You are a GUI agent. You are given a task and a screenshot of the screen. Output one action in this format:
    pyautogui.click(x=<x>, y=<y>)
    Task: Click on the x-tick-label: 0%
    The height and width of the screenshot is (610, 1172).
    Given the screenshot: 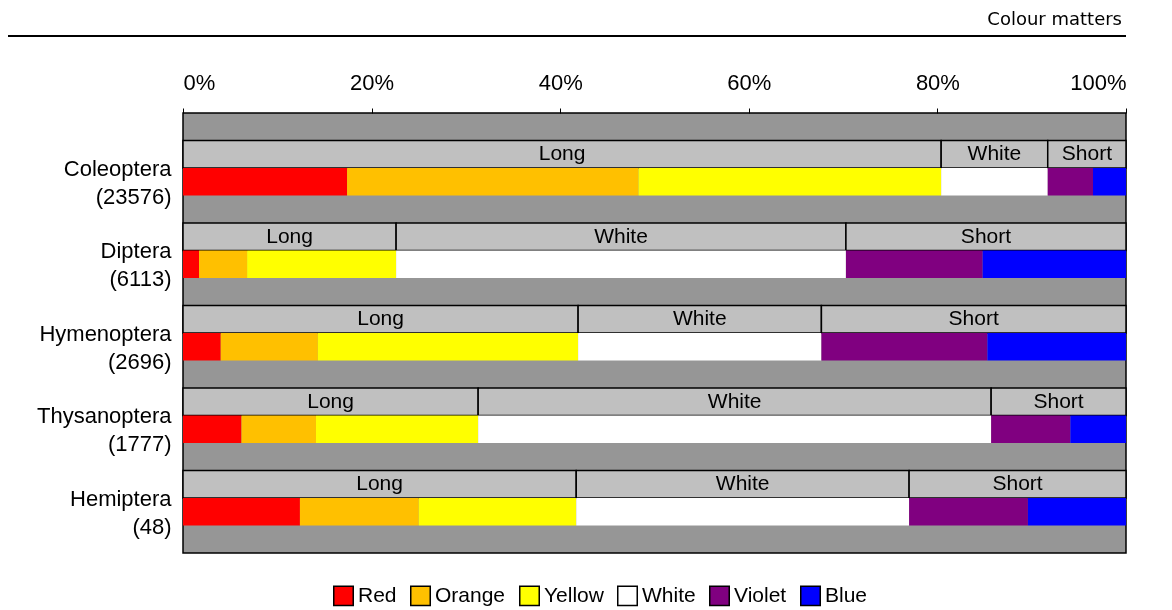 What is the action you would take?
    pyautogui.click(x=199, y=82)
    